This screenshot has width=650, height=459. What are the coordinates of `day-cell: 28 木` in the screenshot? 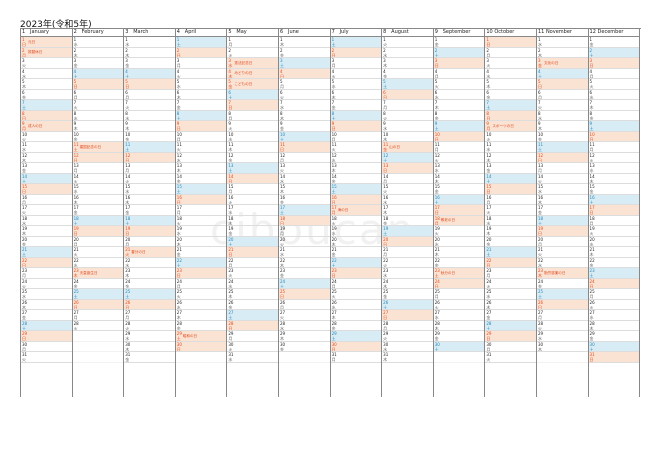 It's located at (459, 326).